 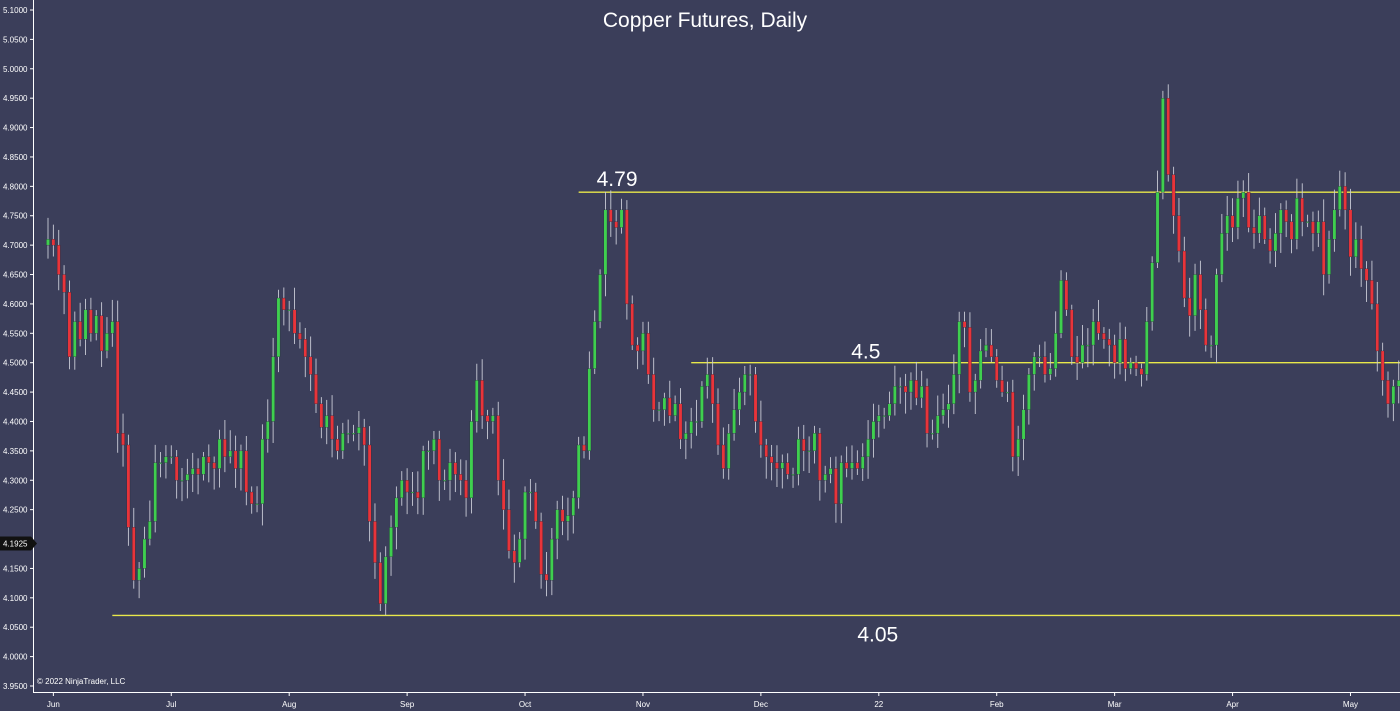 What do you see at coordinates (15, 686) in the screenshot?
I see `price-tick-label: 3.9500` at bounding box center [15, 686].